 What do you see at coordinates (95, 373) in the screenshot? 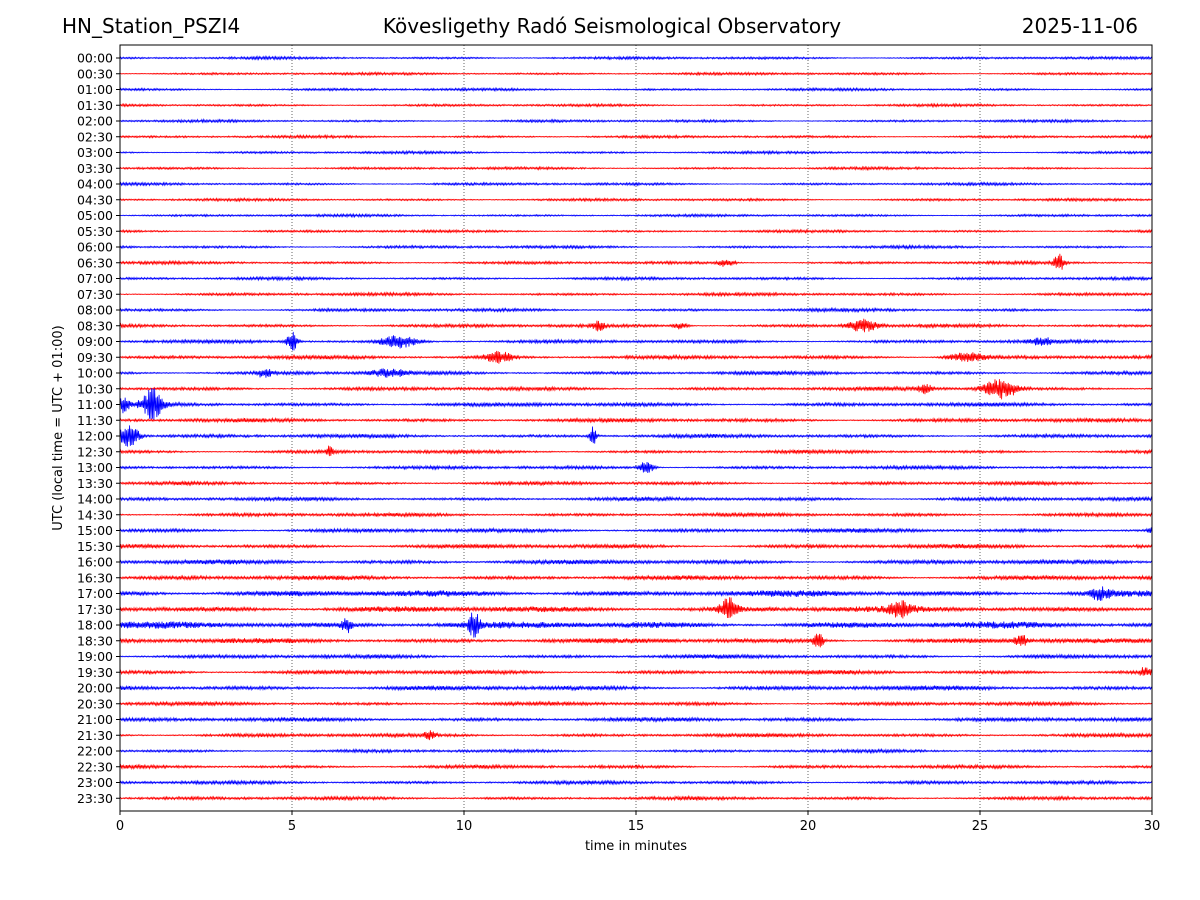
I see `y-tick-label-10:00: 10:00` at bounding box center [95, 373].